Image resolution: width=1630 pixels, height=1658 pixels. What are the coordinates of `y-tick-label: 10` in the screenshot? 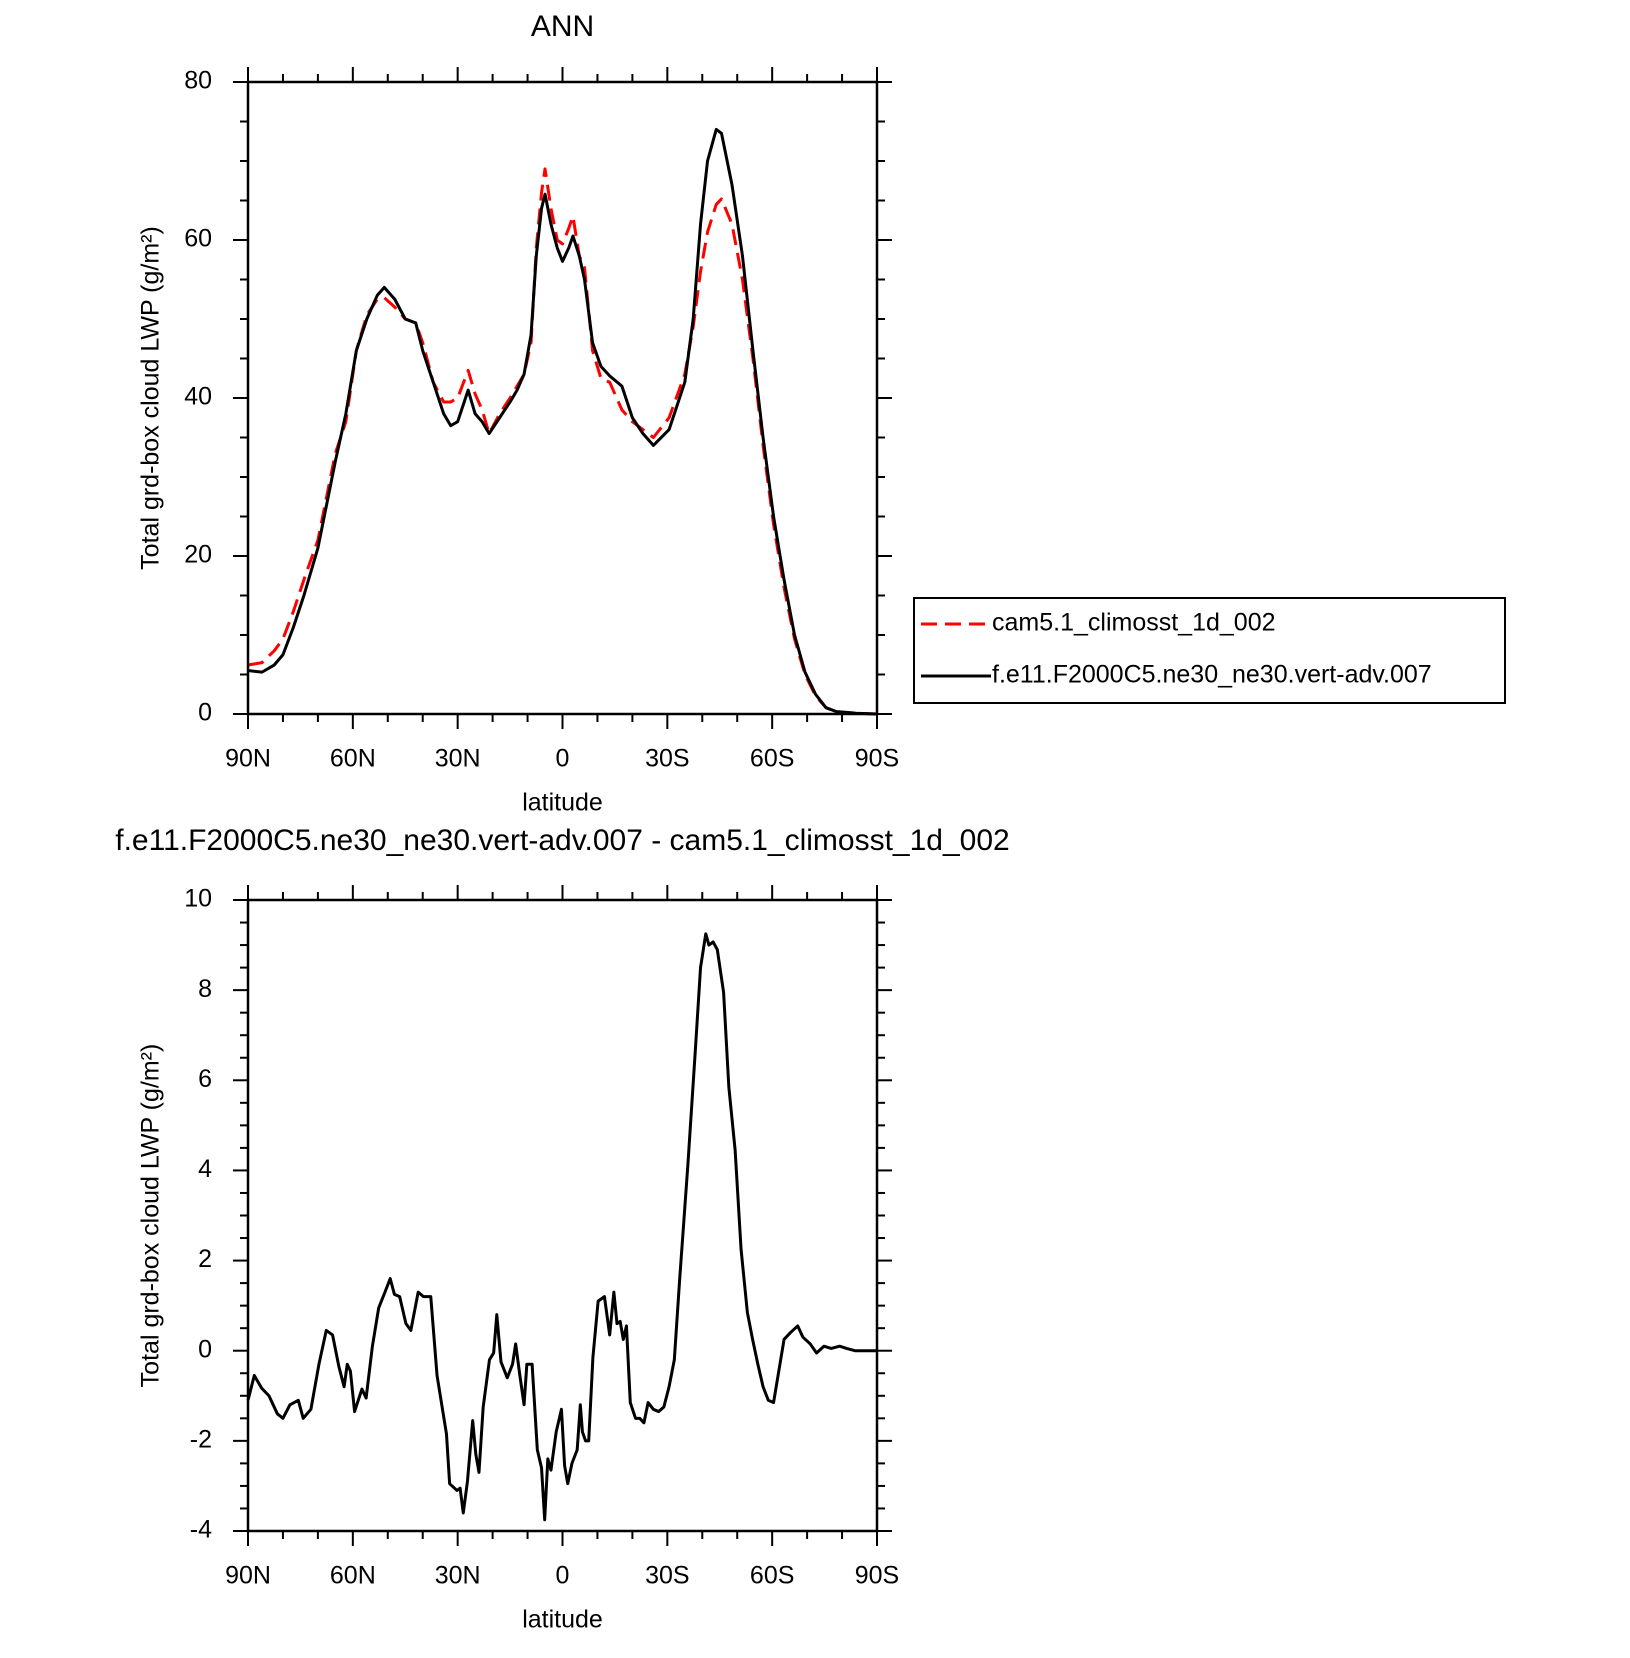 It's located at (198, 899).